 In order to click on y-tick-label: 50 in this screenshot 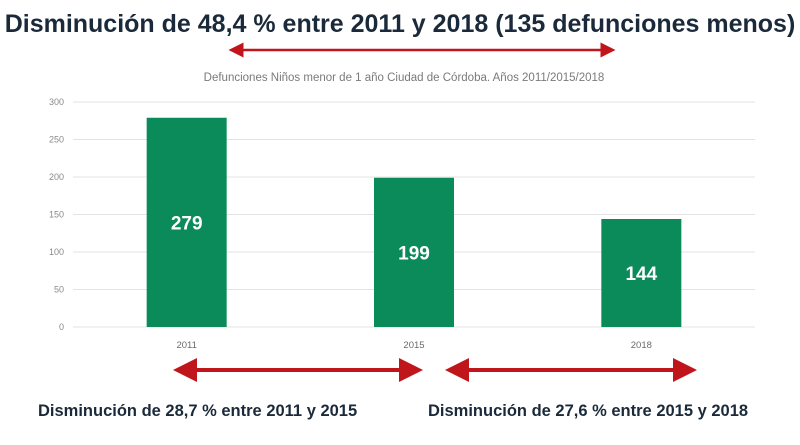, I will do `click(59, 290)`.